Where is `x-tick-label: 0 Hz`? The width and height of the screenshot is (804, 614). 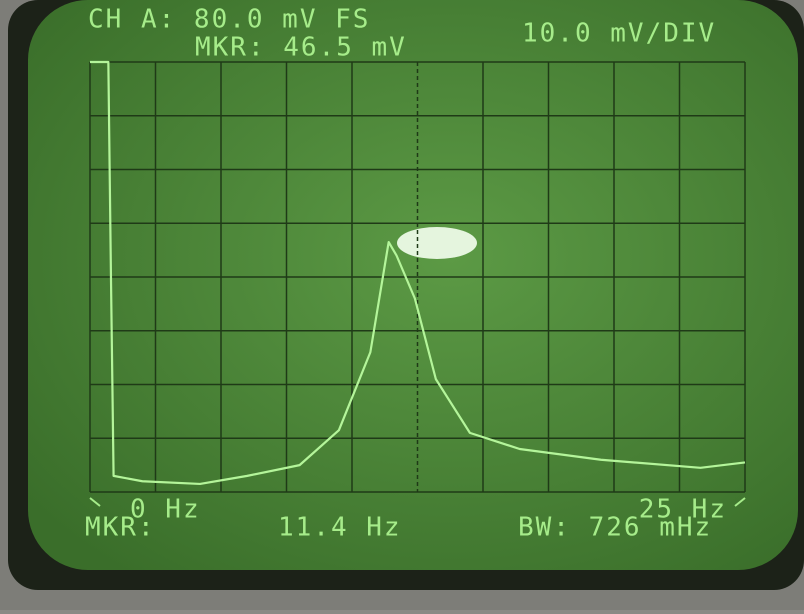 x-tick-label: 0 Hz is located at coordinates (165, 510).